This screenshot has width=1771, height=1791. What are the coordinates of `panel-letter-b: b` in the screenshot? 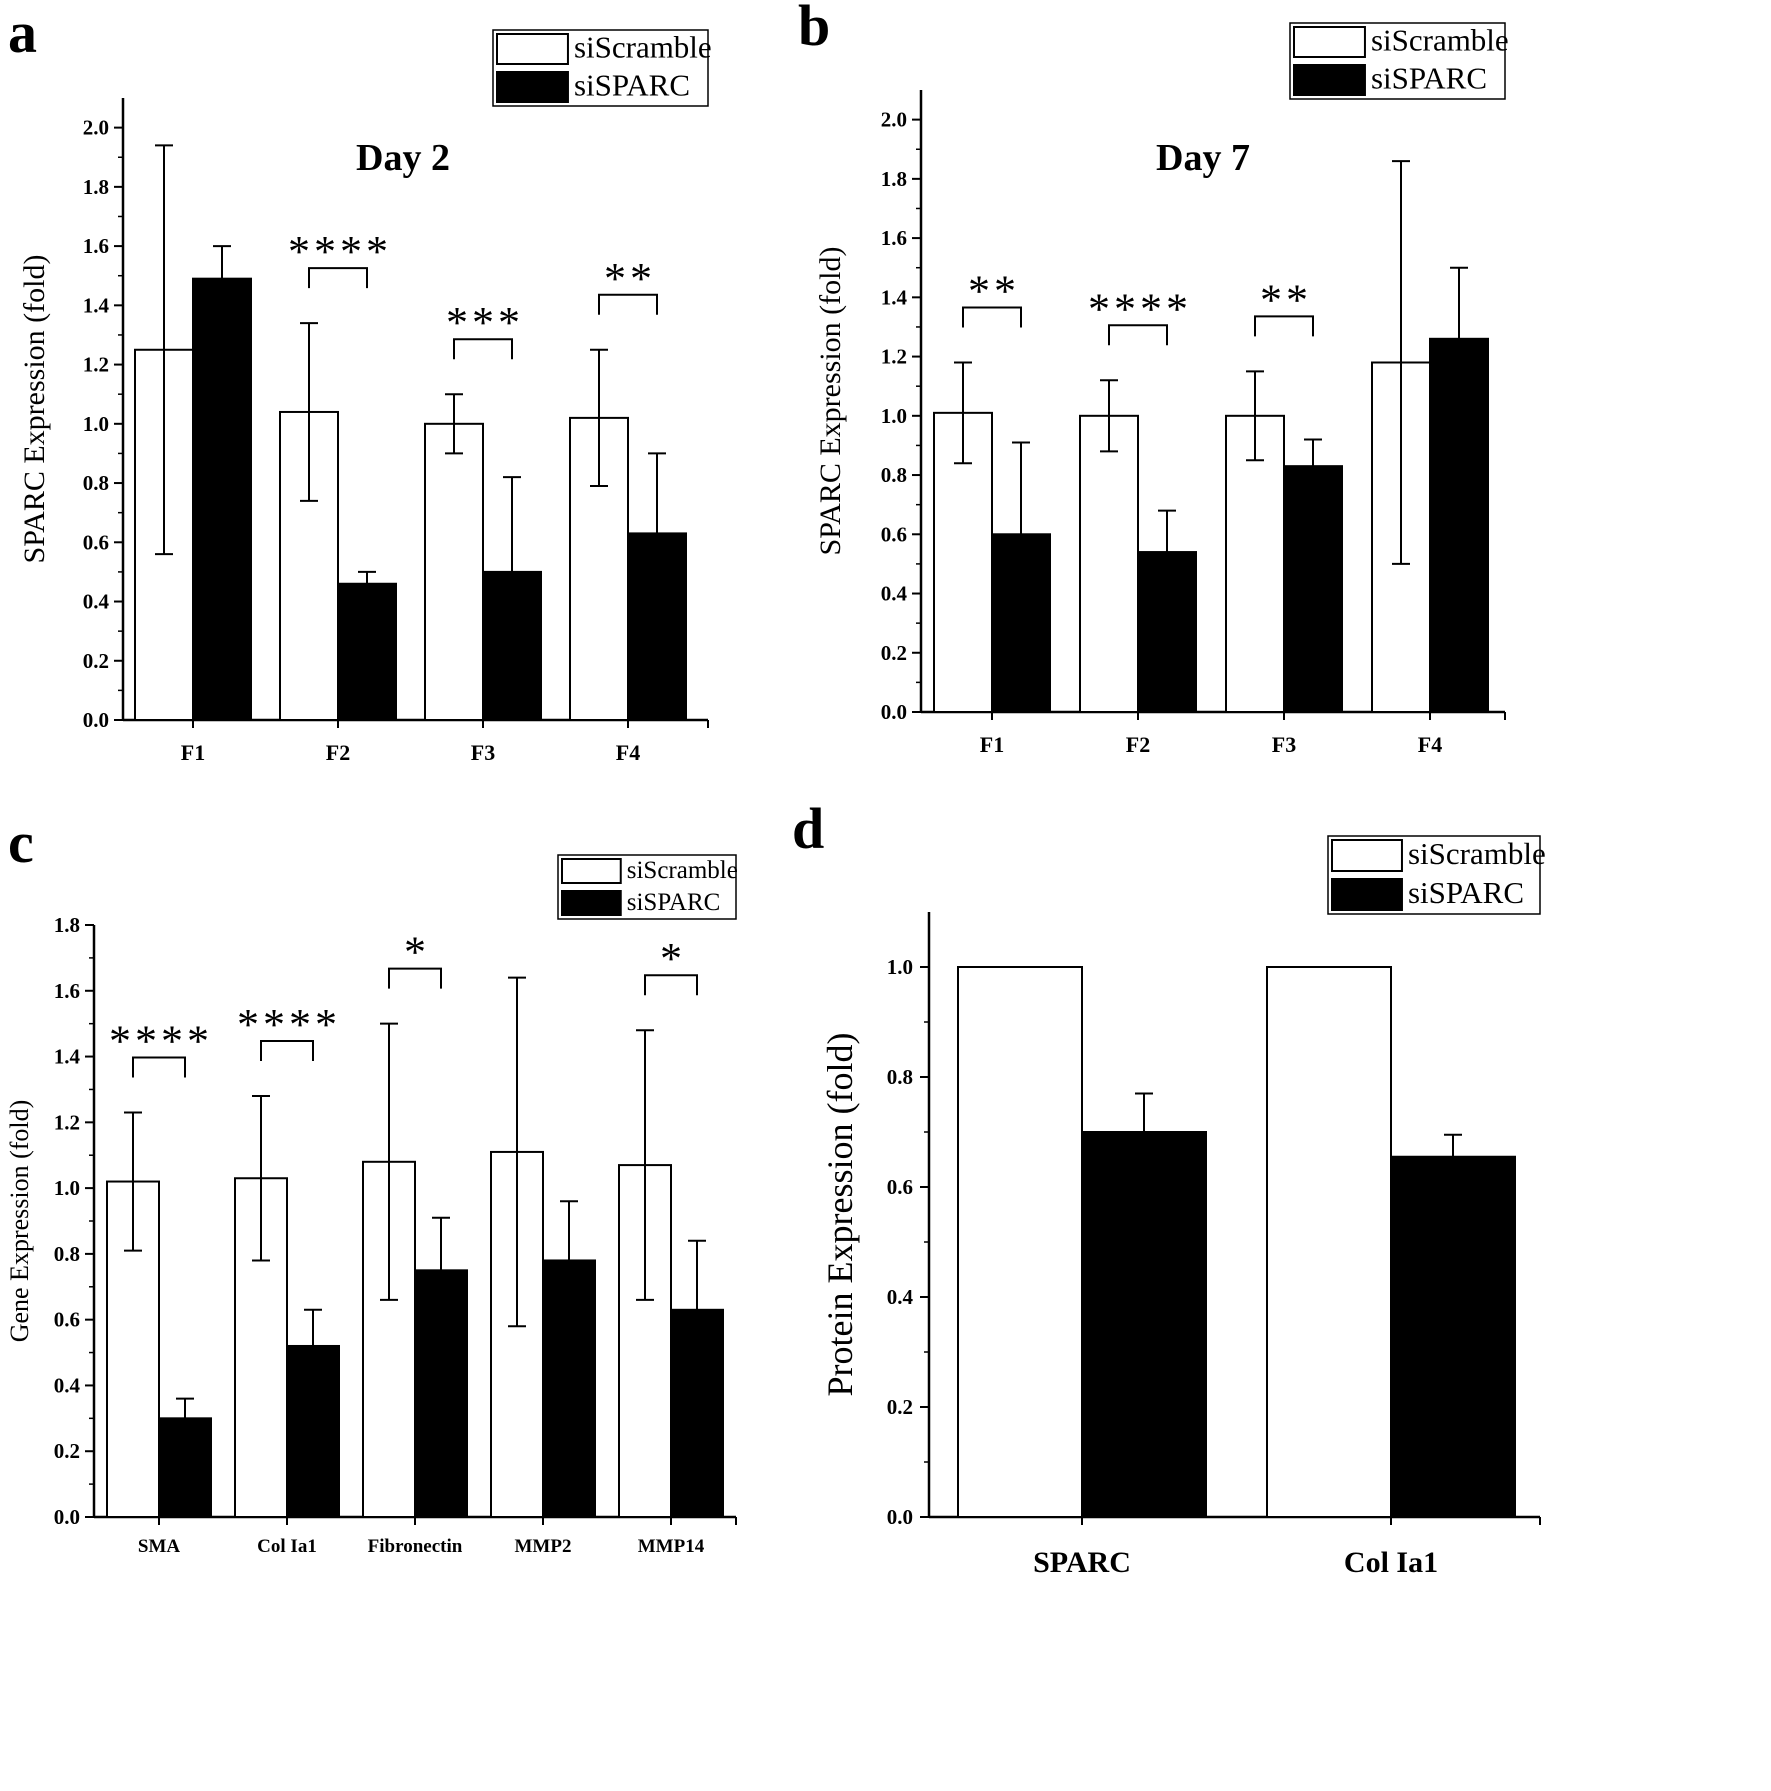 It's located at (814, 29).